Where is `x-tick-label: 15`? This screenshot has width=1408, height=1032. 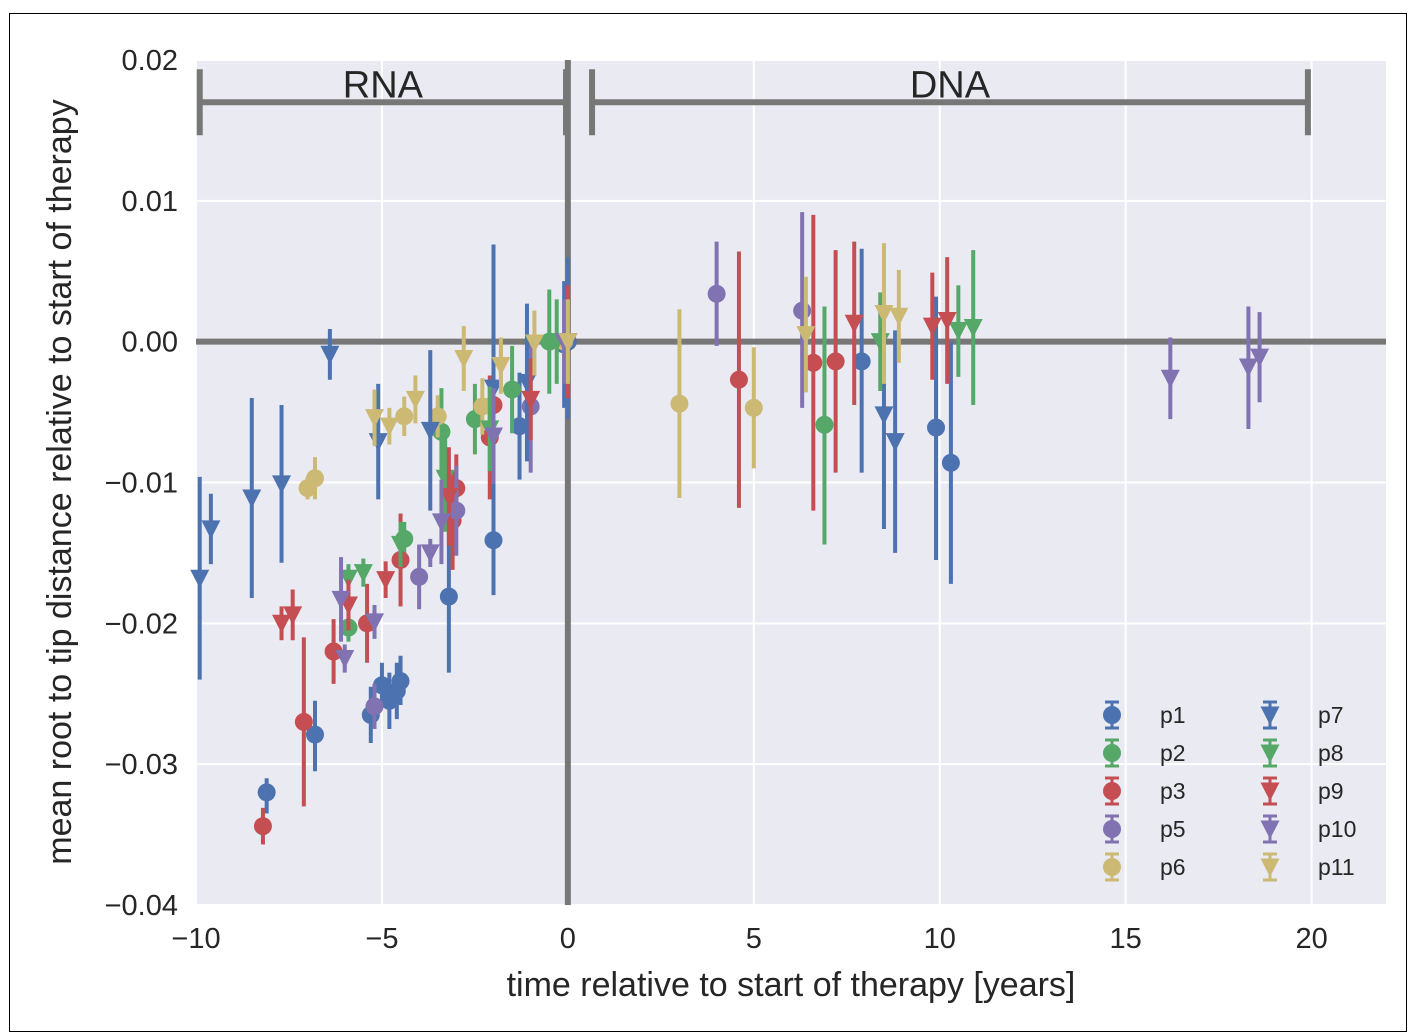 x-tick-label: 15 is located at coordinates (1126, 939).